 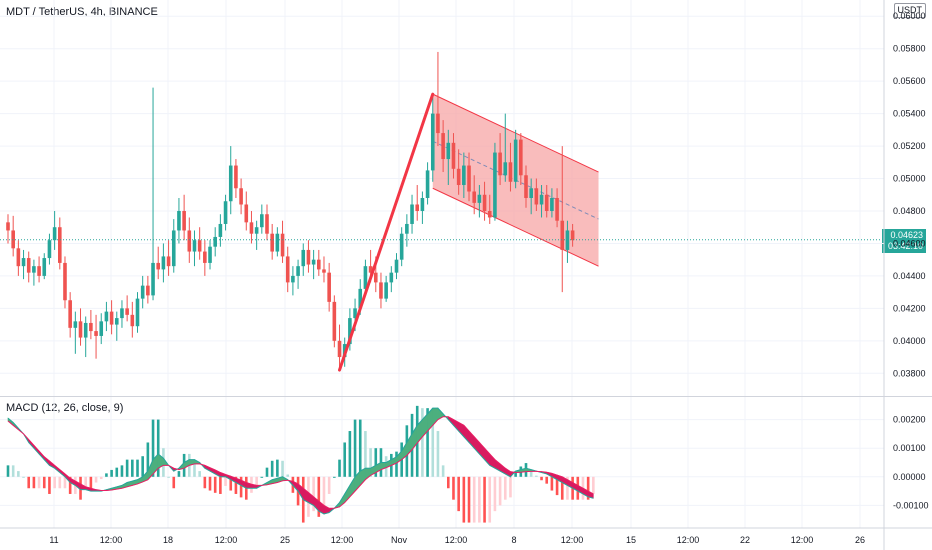 I want to click on macd-tick-label: 0.00000, so click(x=909, y=477).